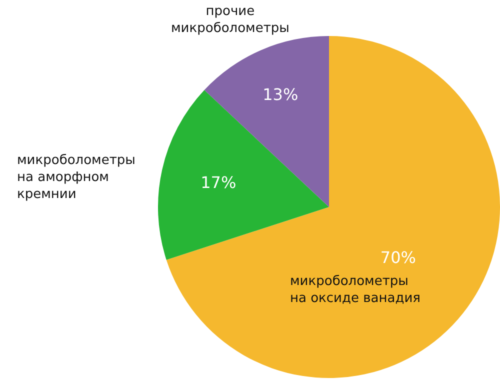  I want to click on data-label: 70%, so click(398, 257).